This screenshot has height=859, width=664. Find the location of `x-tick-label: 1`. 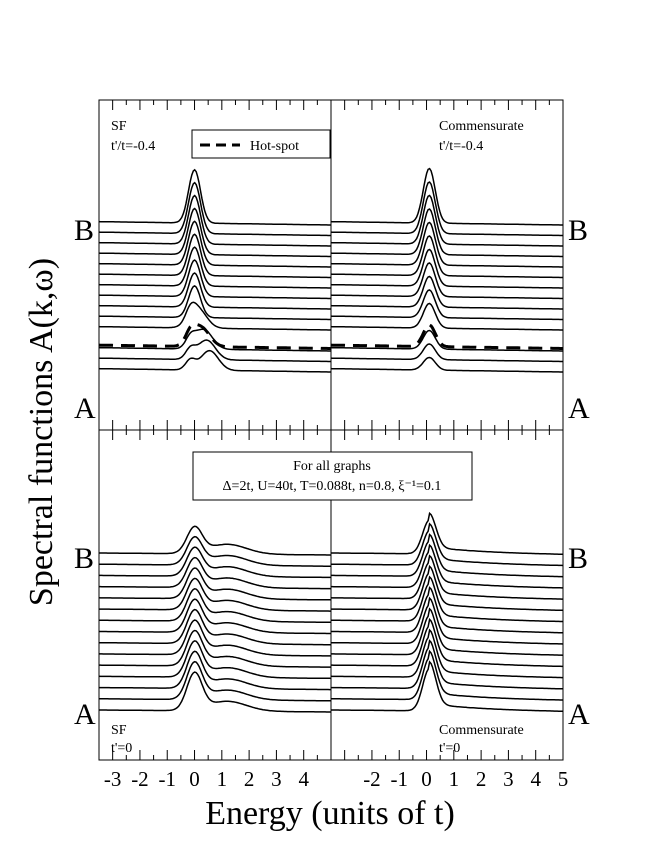

x-tick-label: 1 is located at coordinates (222, 779).